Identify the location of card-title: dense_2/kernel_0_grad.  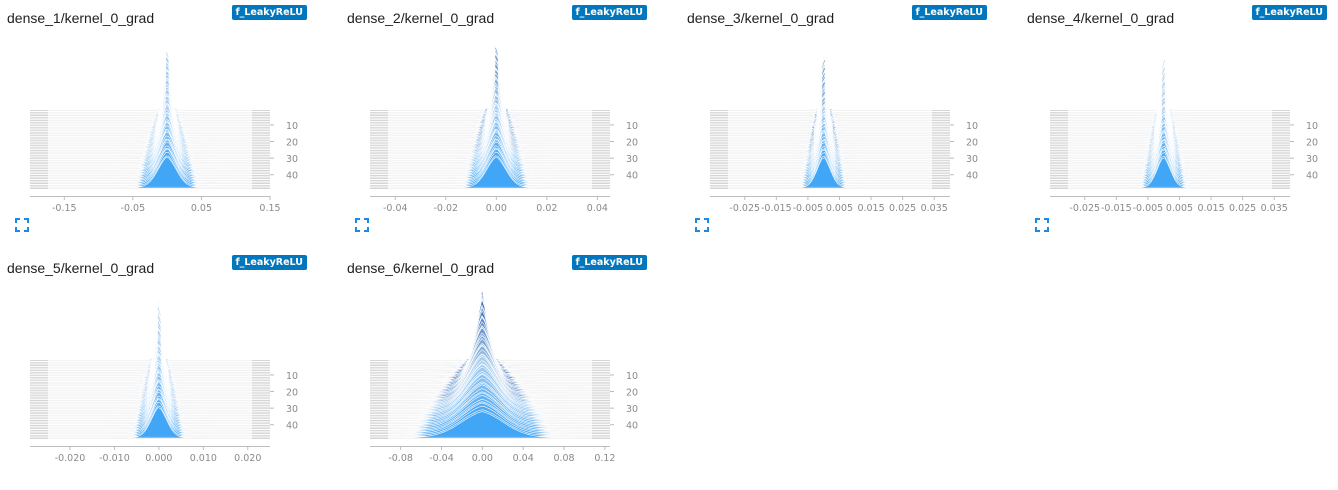
(421, 18).